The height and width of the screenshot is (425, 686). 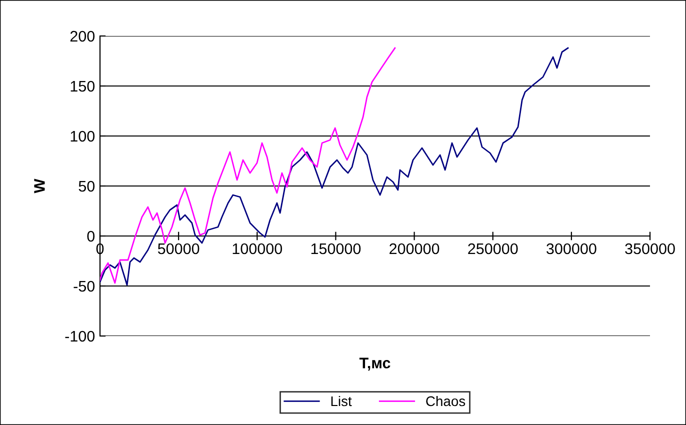 What do you see at coordinates (374, 364) in the screenshot?
I see `x-axis-title: T,мс` at bounding box center [374, 364].